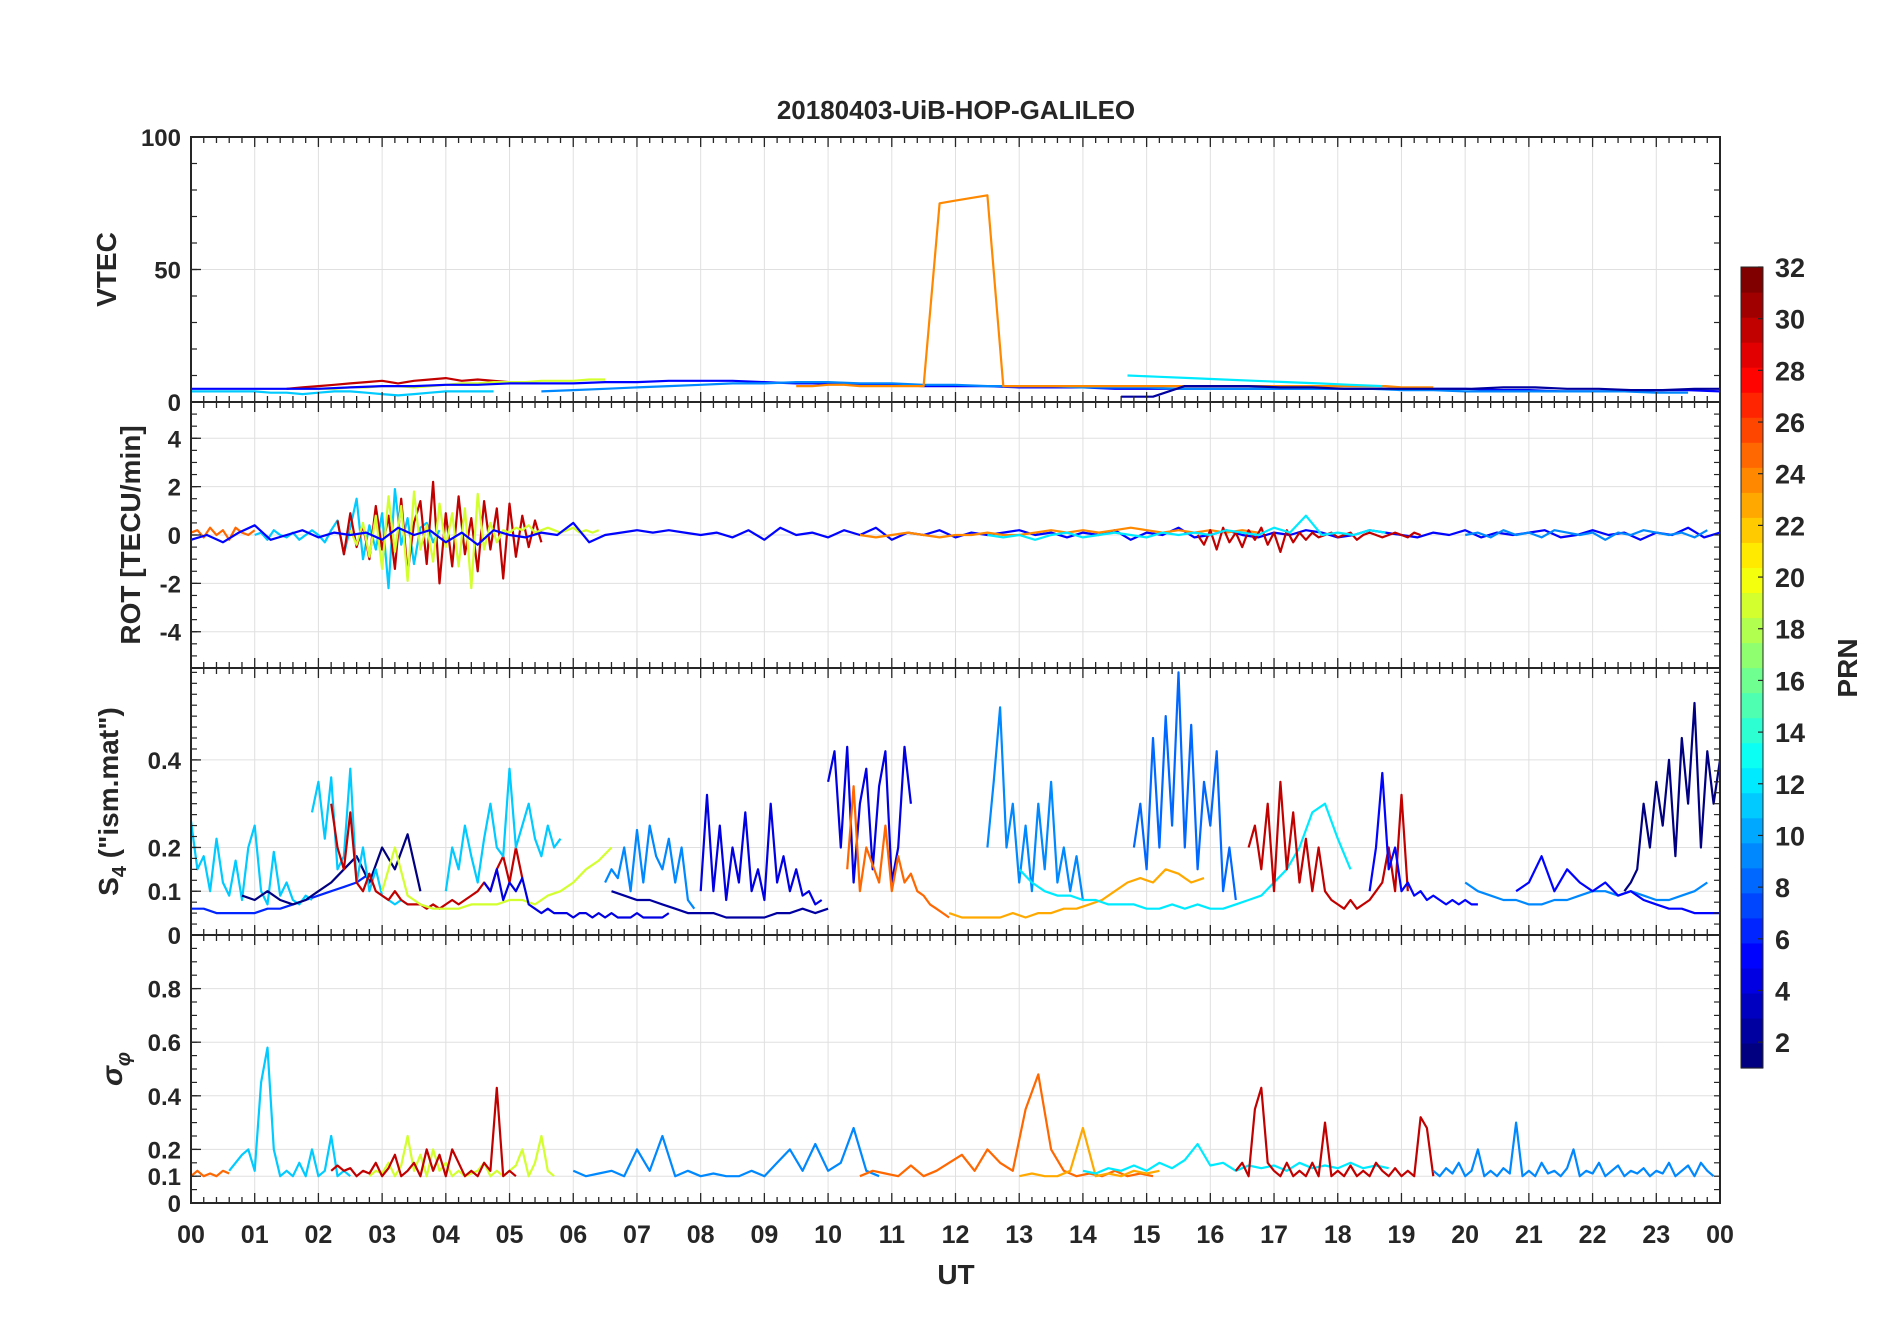  What do you see at coordinates (1593, 1235) in the screenshot?
I see `x-tick-label: 22` at bounding box center [1593, 1235].